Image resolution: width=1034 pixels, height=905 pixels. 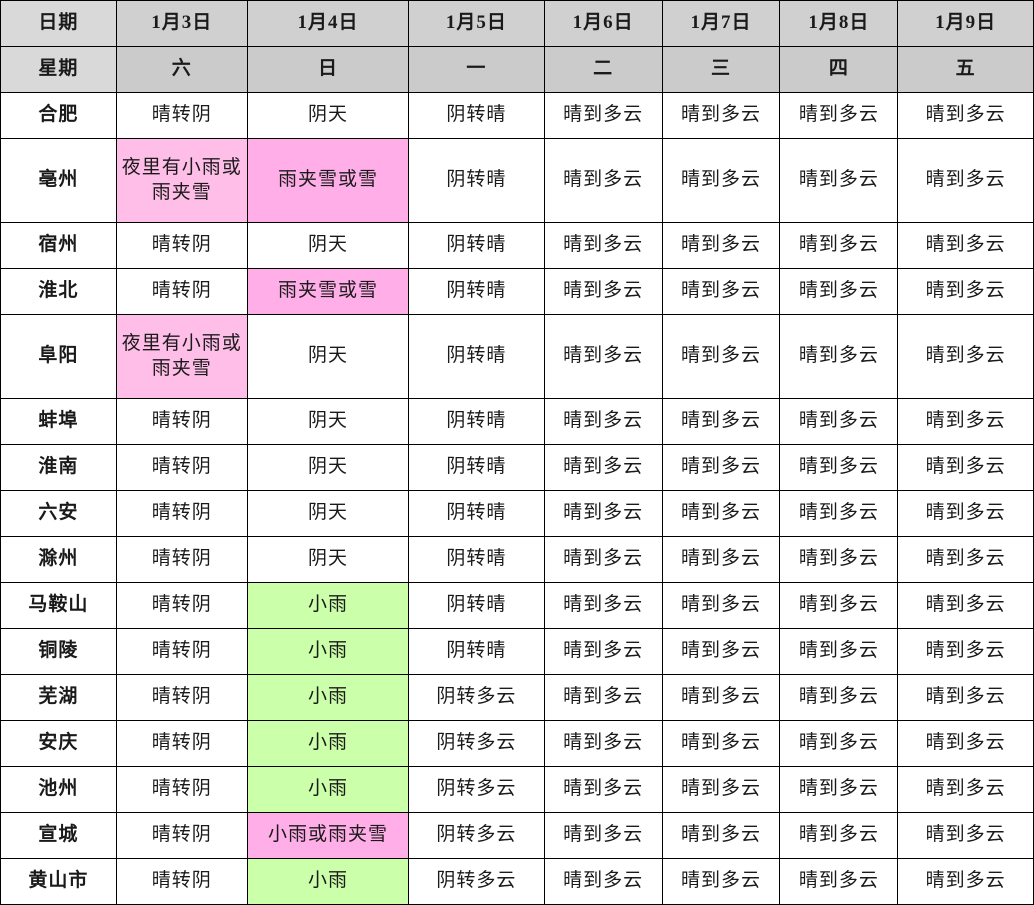 I want to click on forecast-row: 马鞍山 晴转阴 小雨 阴转晴 晴到多云 晴到多云 晴到多云 晴到多云, so click(x=517, y=606).